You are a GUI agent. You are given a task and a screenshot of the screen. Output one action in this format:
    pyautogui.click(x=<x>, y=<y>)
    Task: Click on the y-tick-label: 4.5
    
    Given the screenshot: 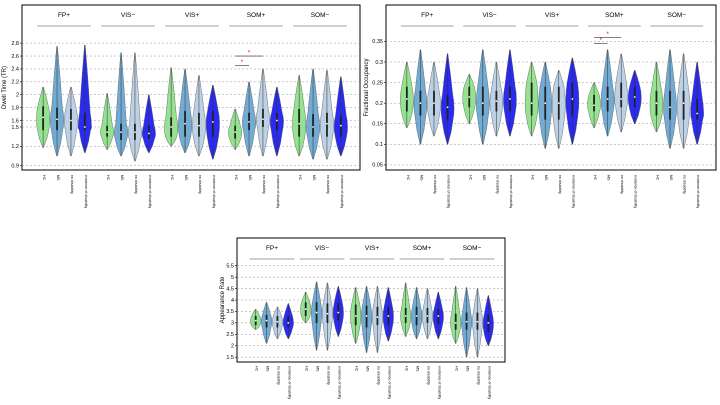 What is the action you would take?
    pyautogui.click(x=230, y=289)
    